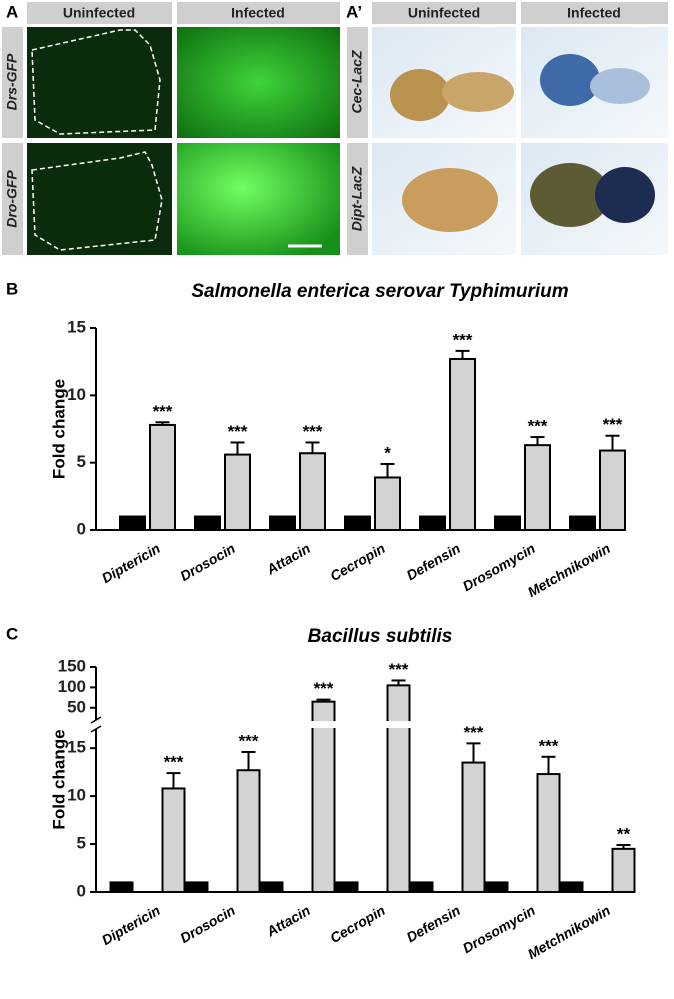 The image size is (674, 999). I want to click on row-header-text: Dipt-LacZ, so click(357, 198).